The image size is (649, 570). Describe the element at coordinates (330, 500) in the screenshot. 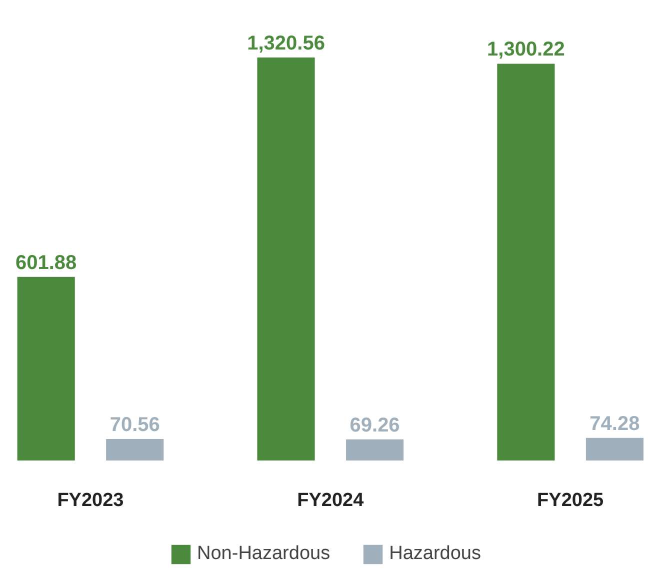

I see `x-tick-label: FY2024` at that location.